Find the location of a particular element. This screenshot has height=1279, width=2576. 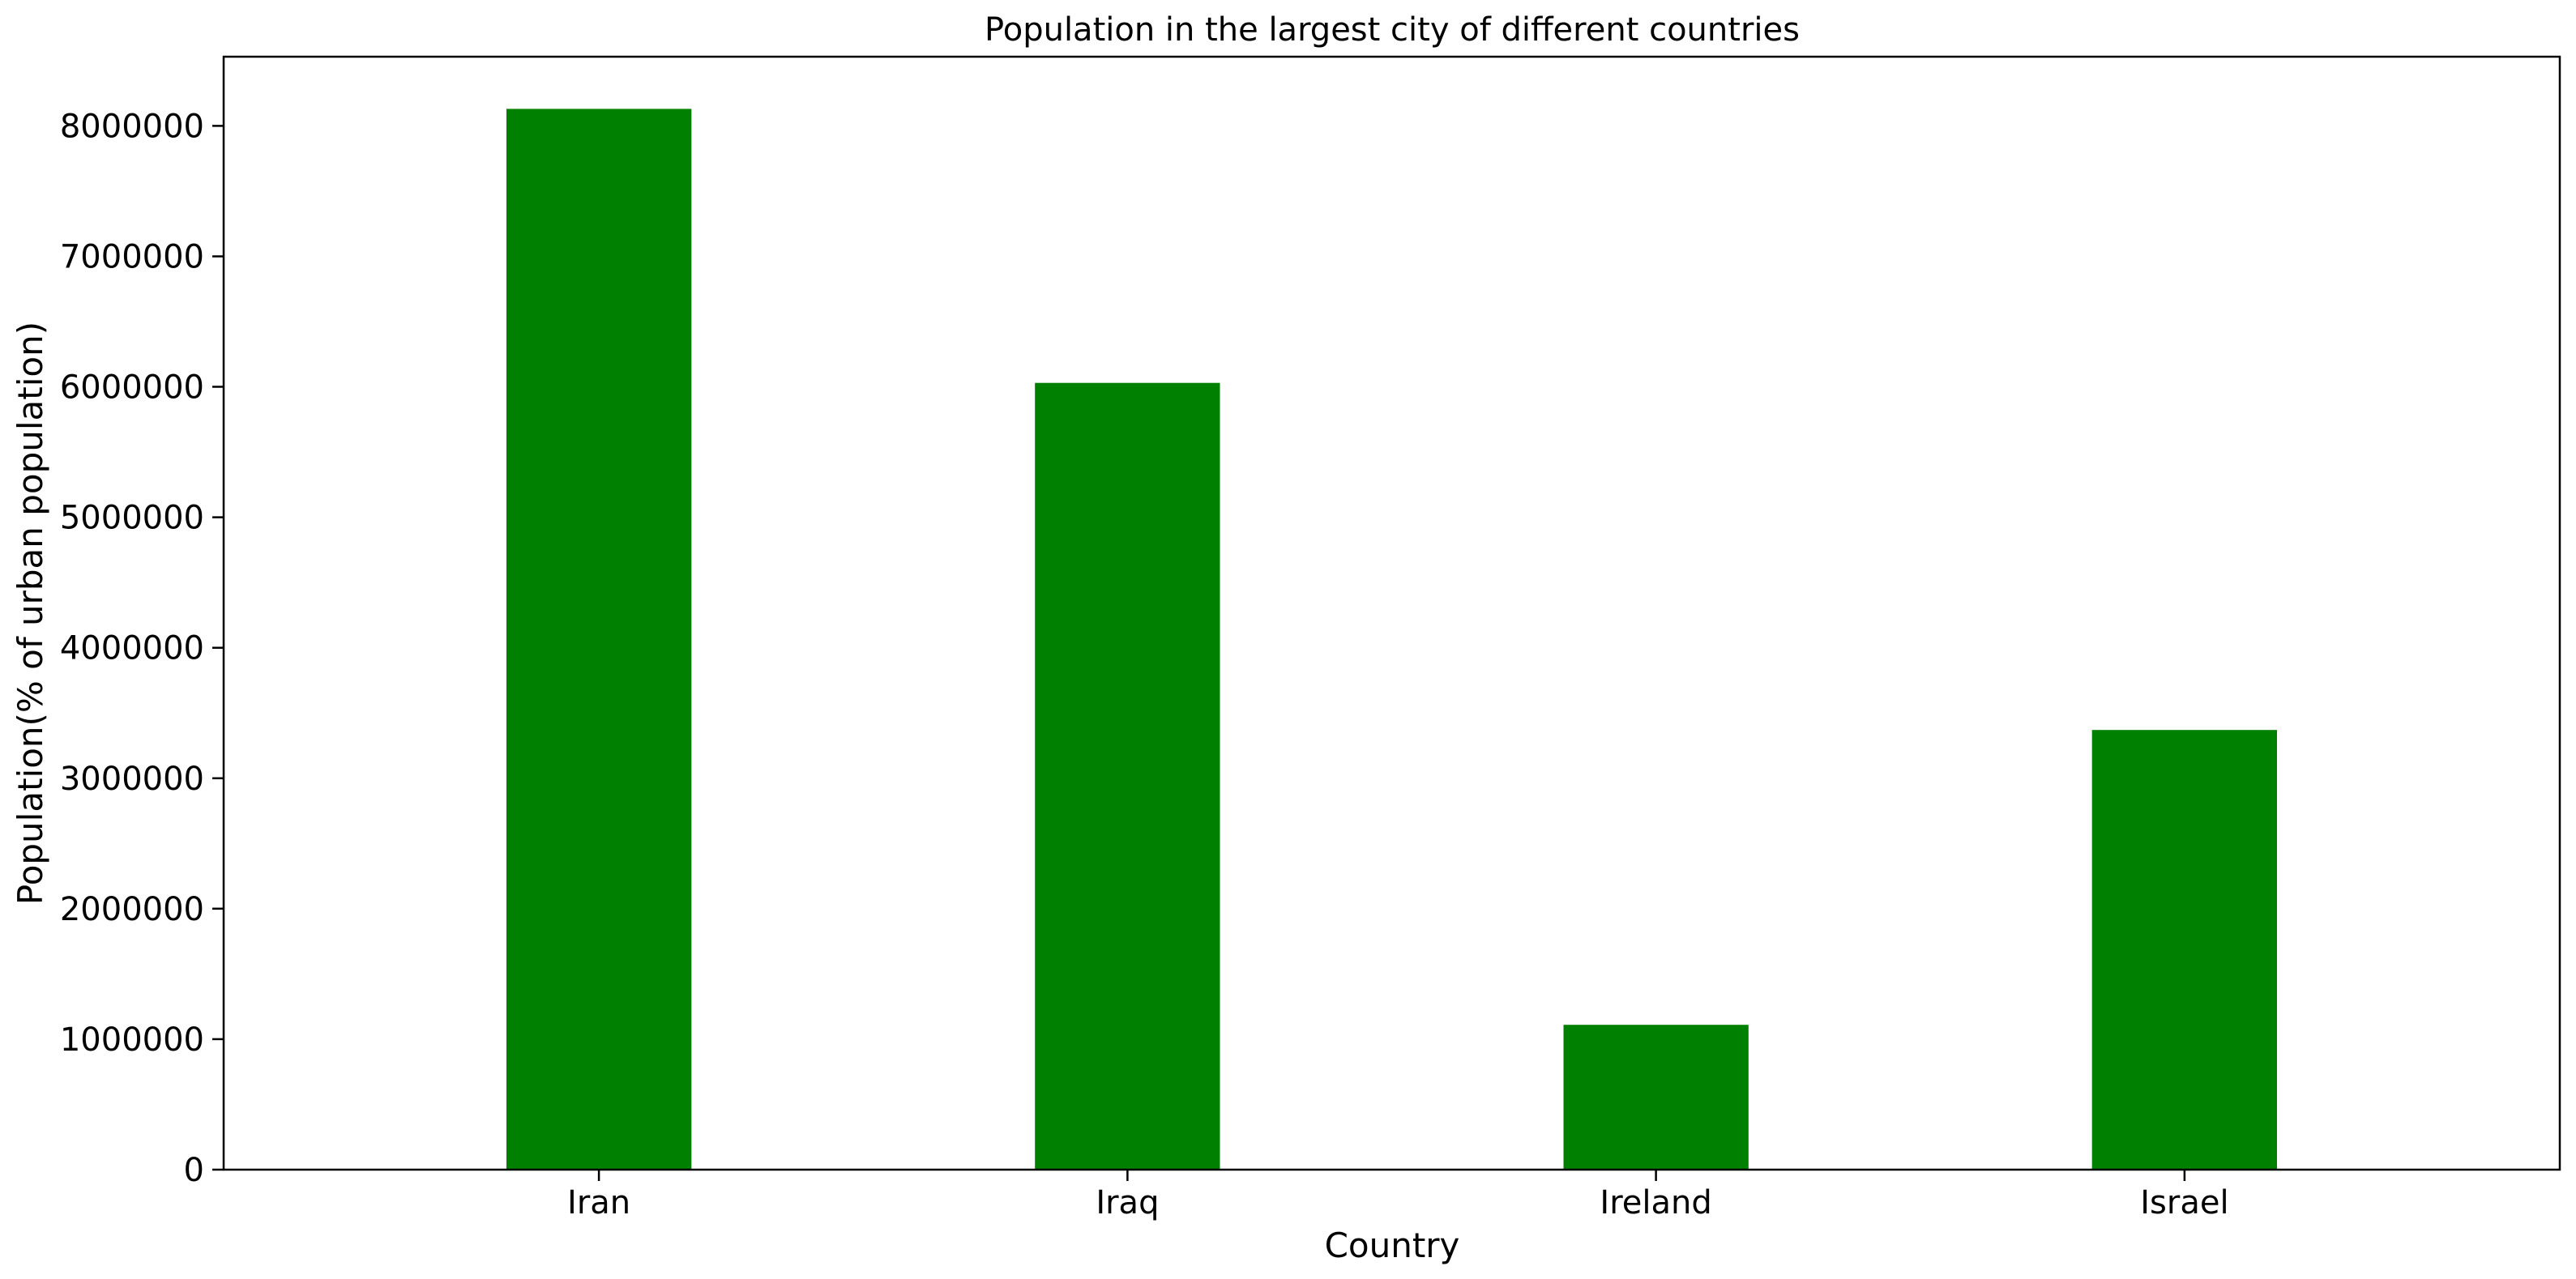

bar-israel is located at coordinates (2184, 950).